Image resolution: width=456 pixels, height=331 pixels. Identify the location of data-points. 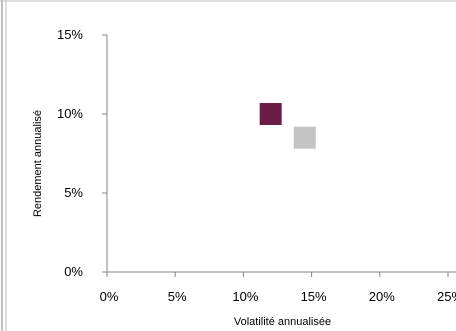
(287, 126).